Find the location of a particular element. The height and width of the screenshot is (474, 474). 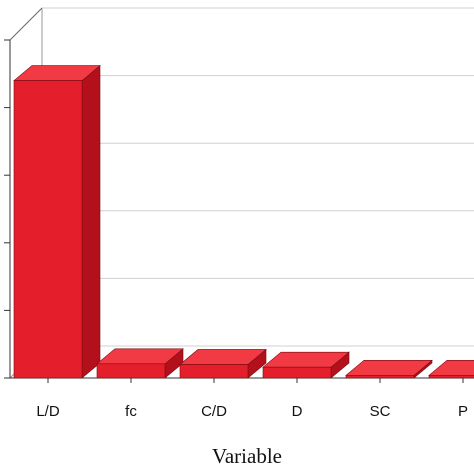

x-tick-label: P is located at coordinates (463, 411).